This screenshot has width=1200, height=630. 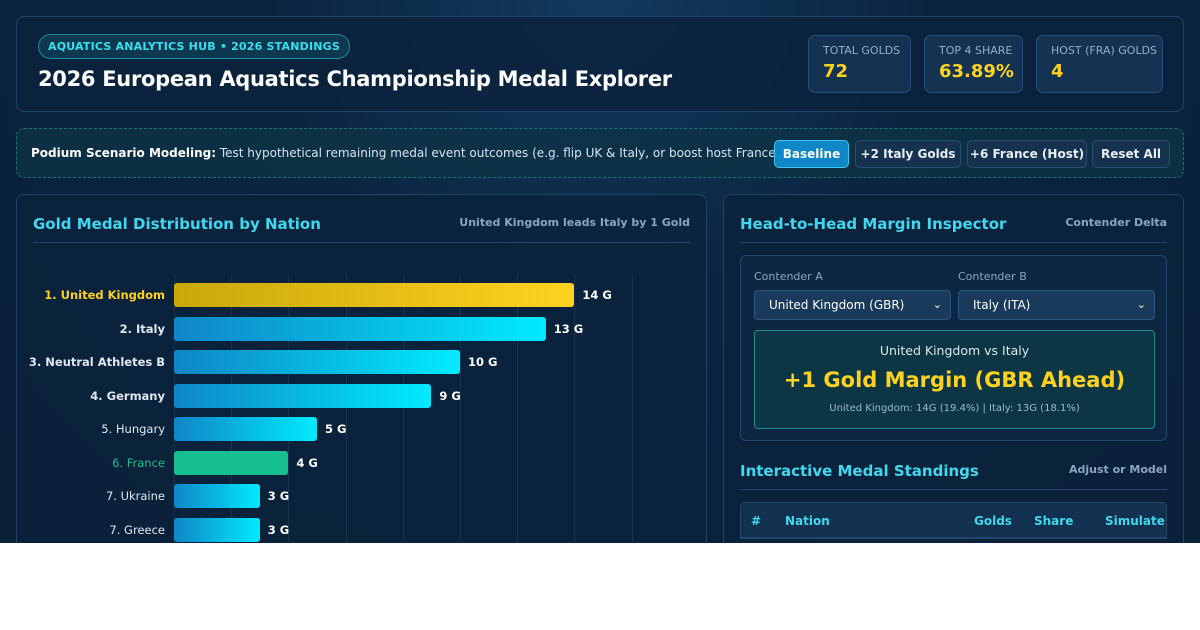 I want to click on contender-a-value: United Kingdom (GBR), so click(x=837, y=305).